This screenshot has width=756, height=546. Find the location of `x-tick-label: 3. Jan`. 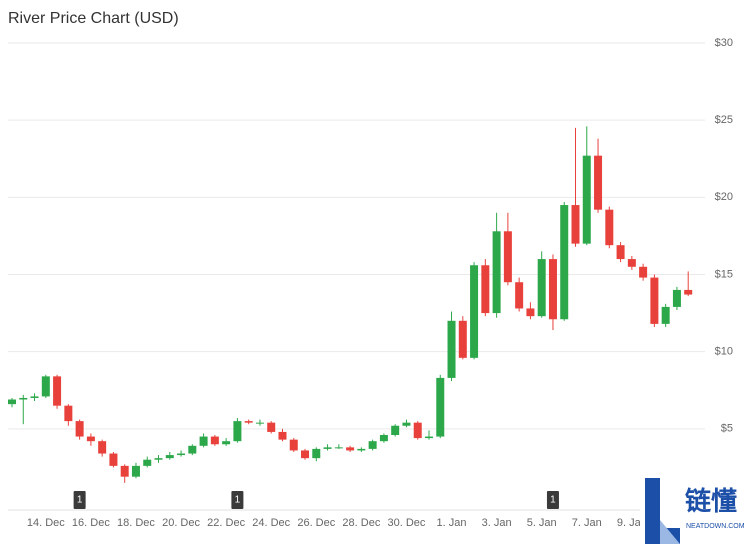

x-tick-label: 3. Jan is located at coordinates (497, 523).